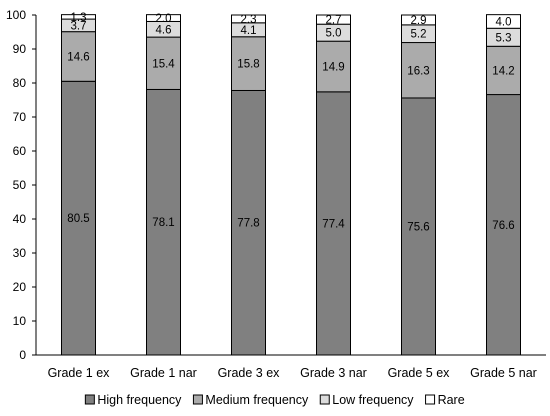 Image resolution: width=550 pixels, height=416 pixels. Describe the element at coordinates (20, 151) in the screenshot. I see `y-tick-label: 60` at that location.